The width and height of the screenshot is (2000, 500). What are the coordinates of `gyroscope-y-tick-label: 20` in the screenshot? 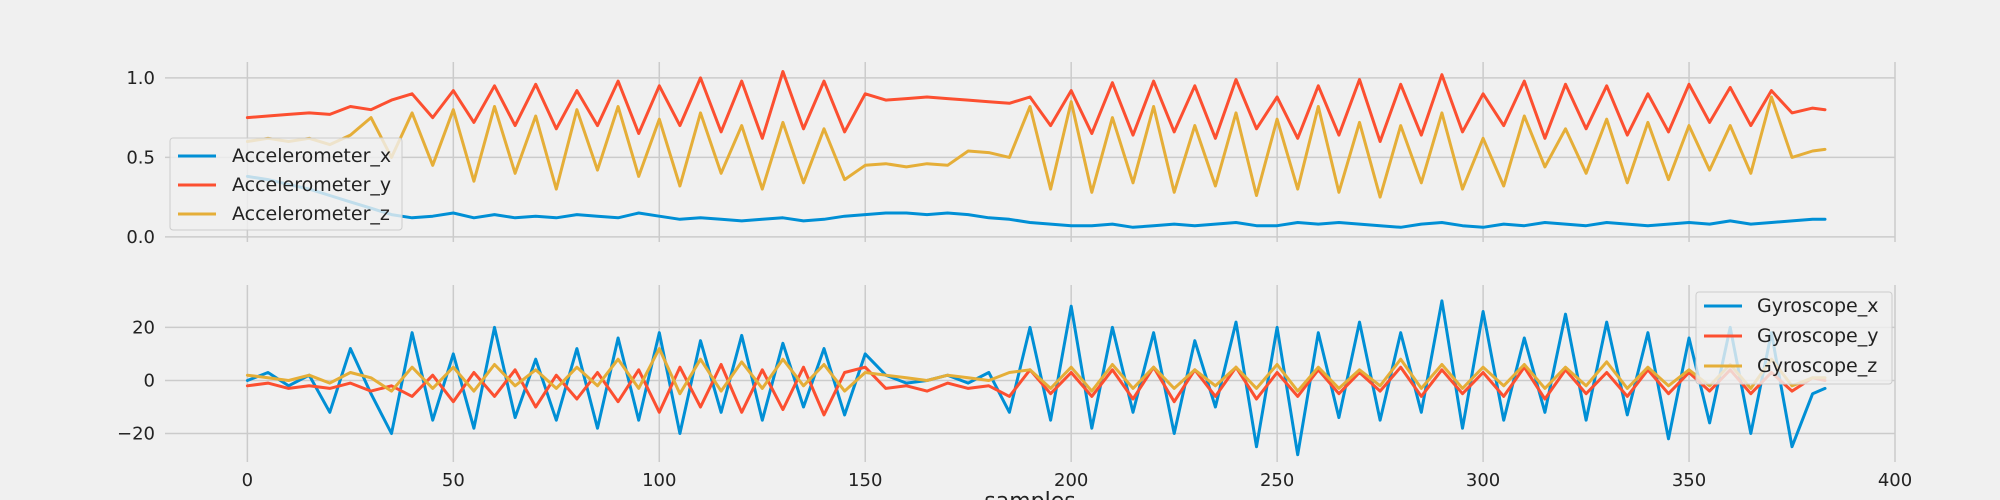 It's located at (143, 327).